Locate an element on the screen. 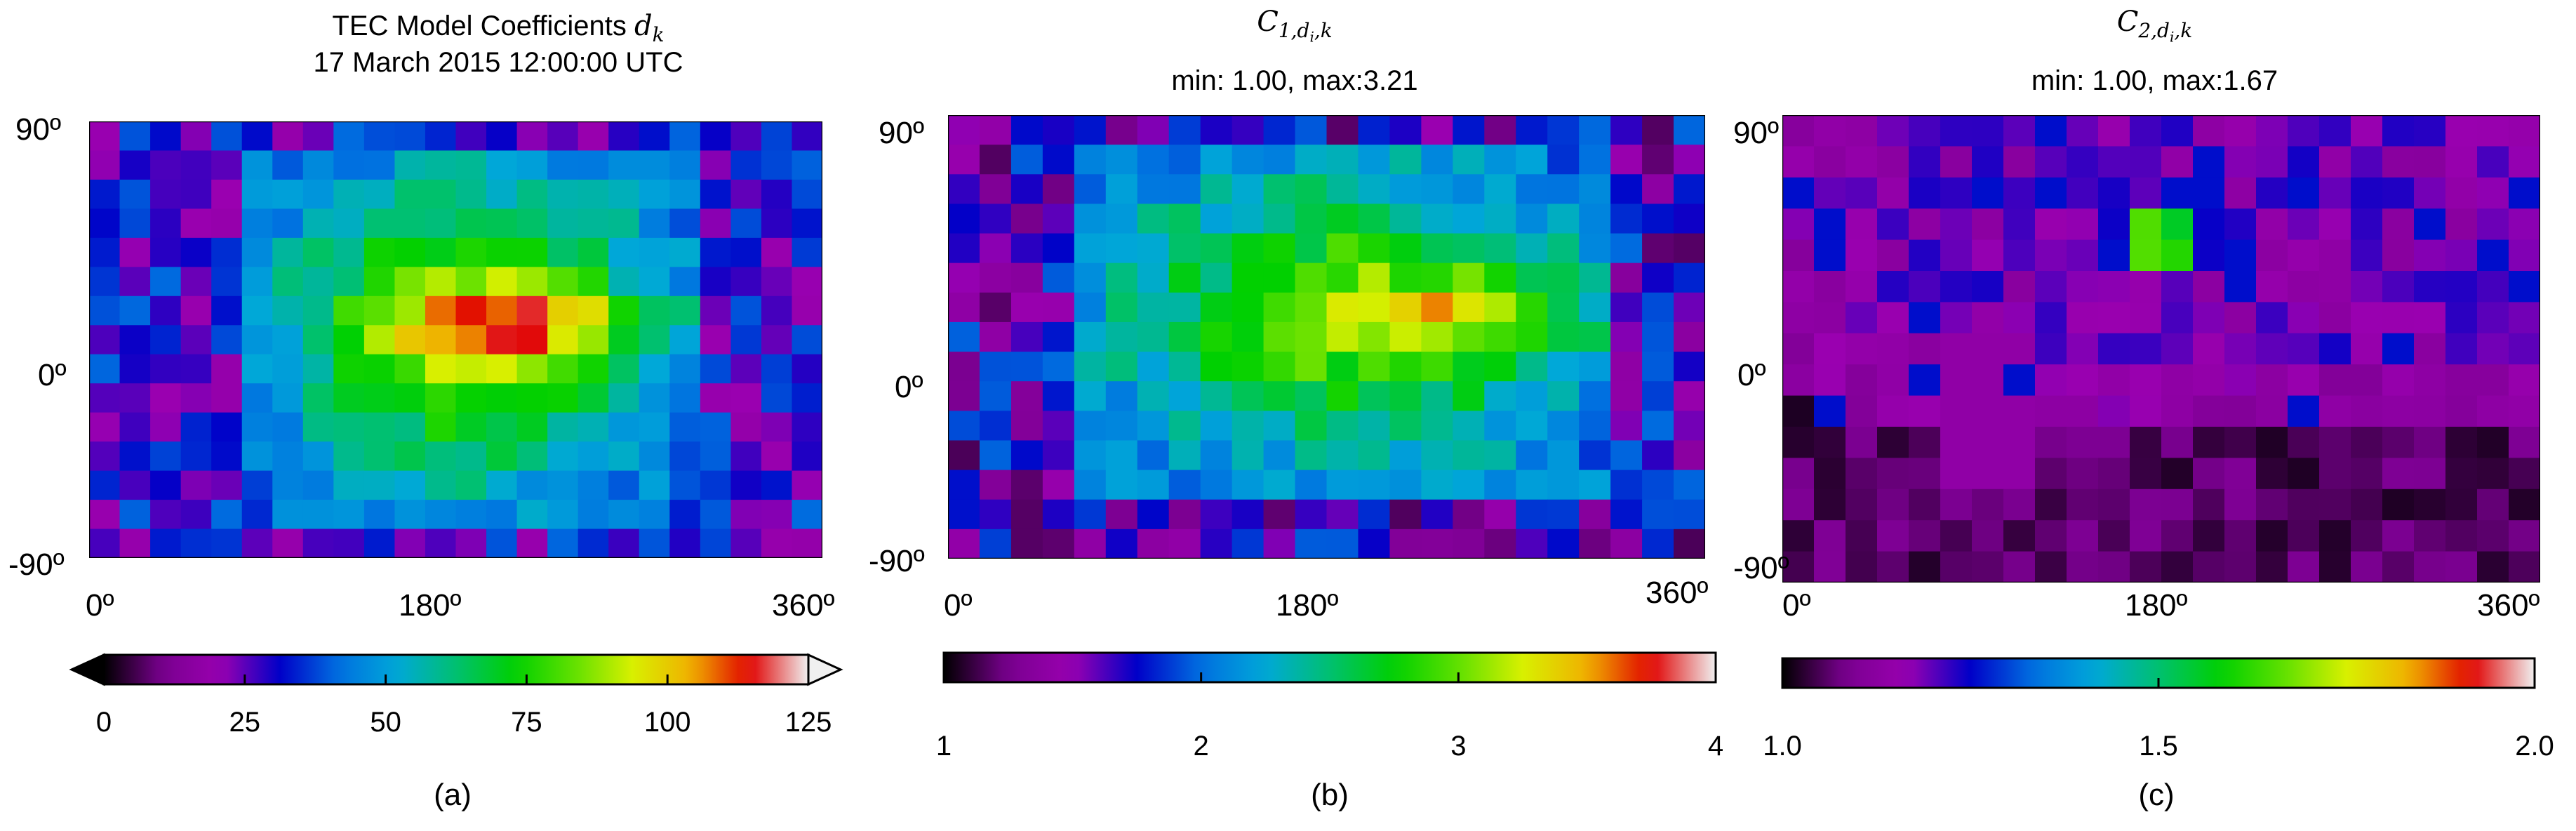 This screenshot has height=831, width=2576. panel-c-xtick-360: 360º is located at coordinates (2509, 605).